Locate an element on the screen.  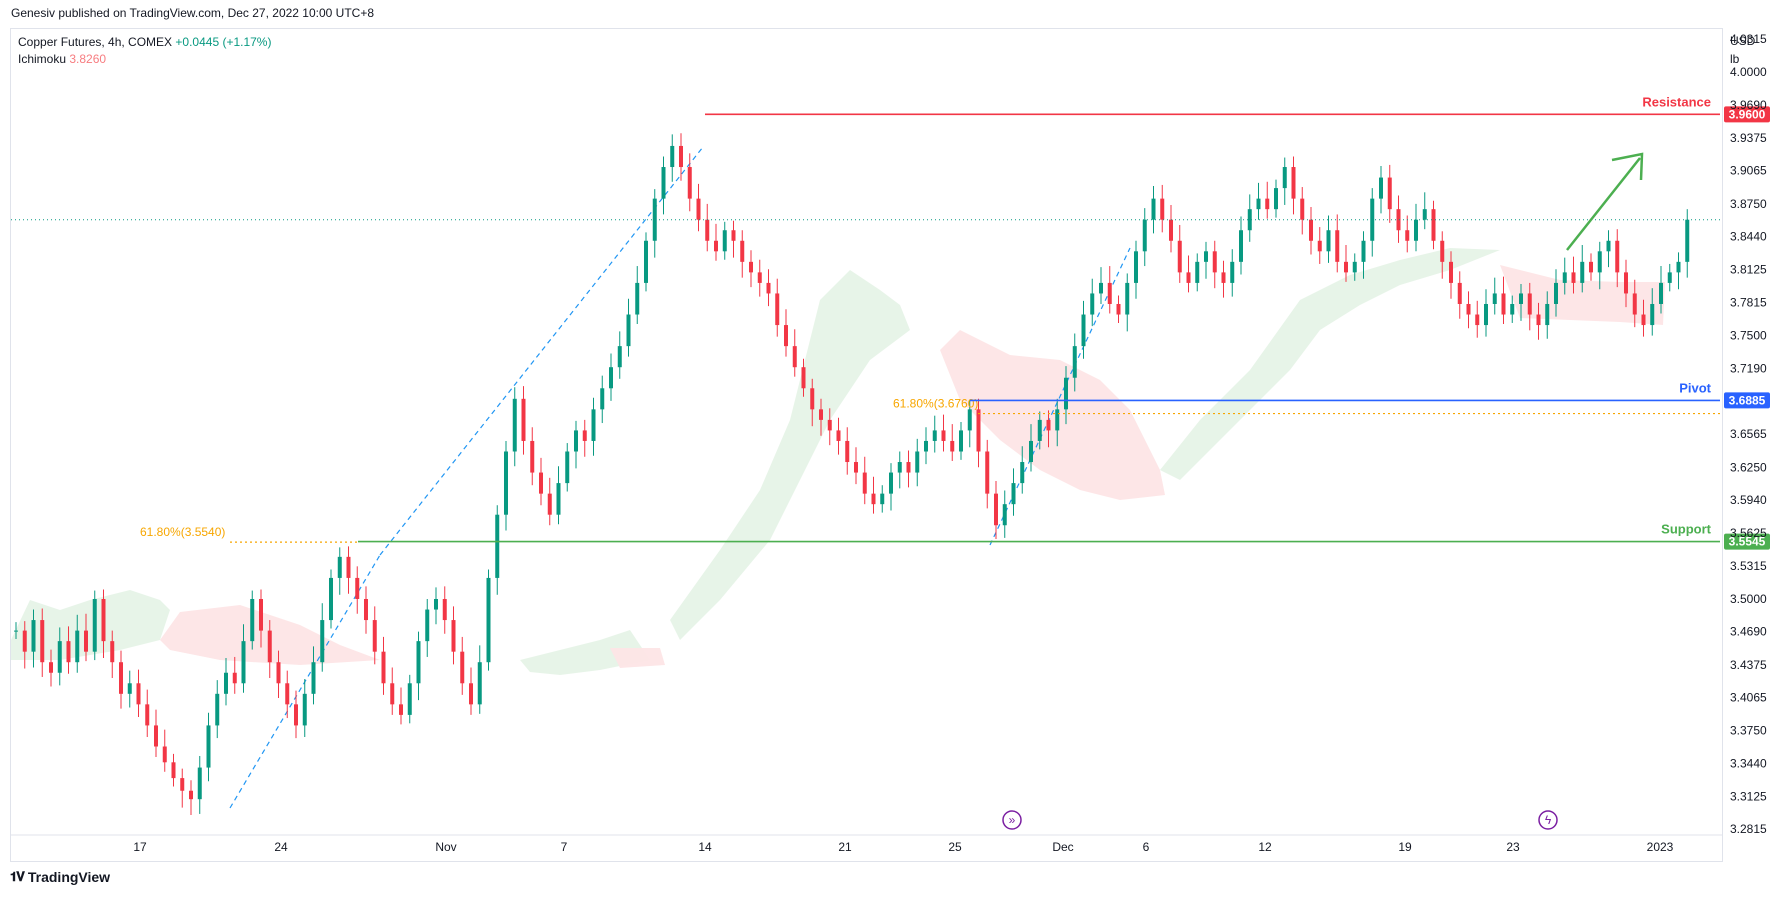
price-change: +0.0445 (+1.17%) is located at coordinates (223, 42).